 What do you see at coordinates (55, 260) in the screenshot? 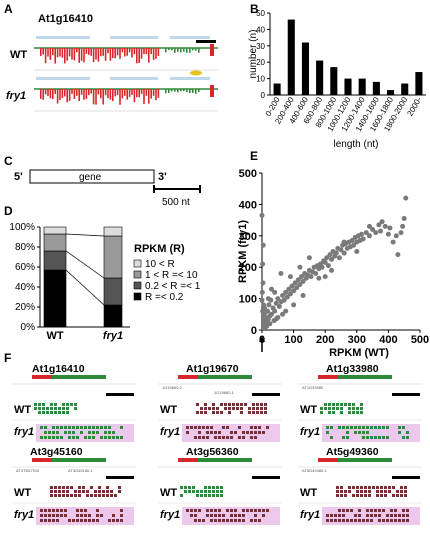
I see `chart-d-segment` at bounding box center [55, 260].